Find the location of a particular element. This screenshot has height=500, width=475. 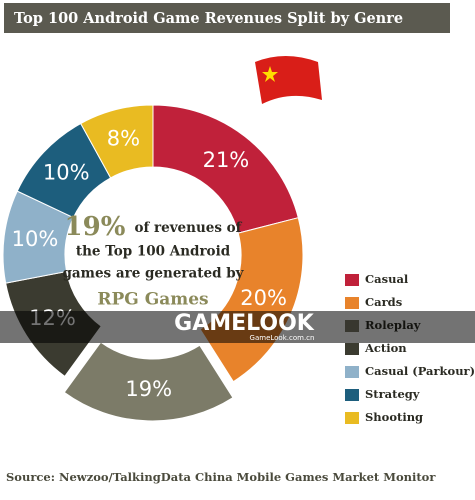

watermark-site: GameLook.com.cn is located at coordinates (282, 338).